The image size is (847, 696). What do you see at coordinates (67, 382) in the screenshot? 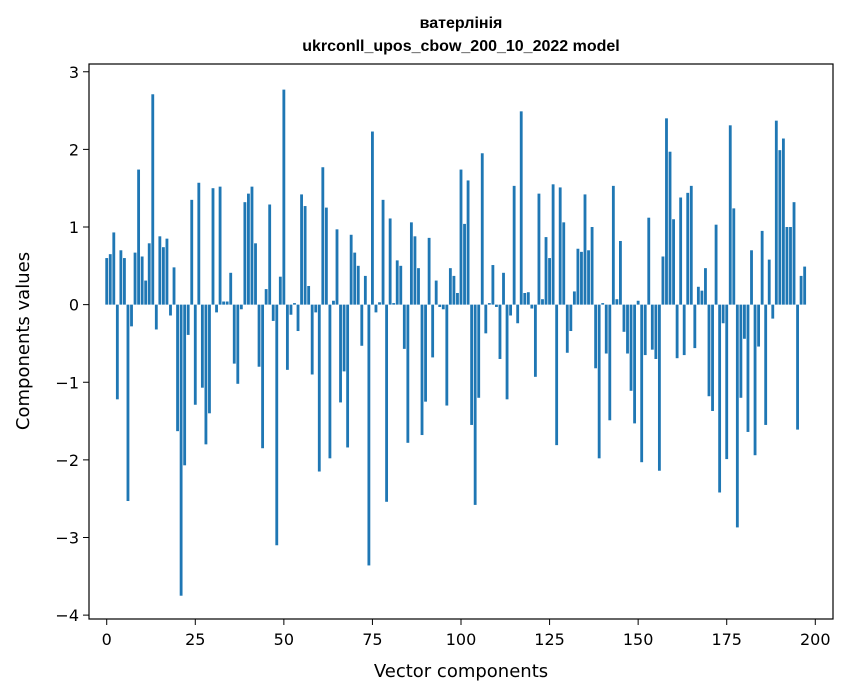
I see `y-tick-label: −1` at bounding box center [67, 382].